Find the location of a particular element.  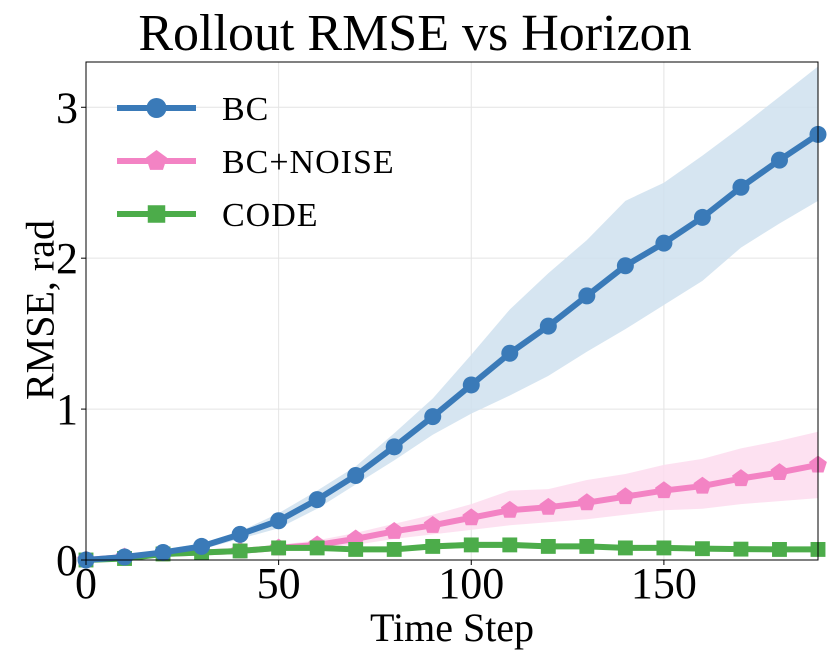

legend: BC BC+NOISE CODE is located at coordinates (256, 162).